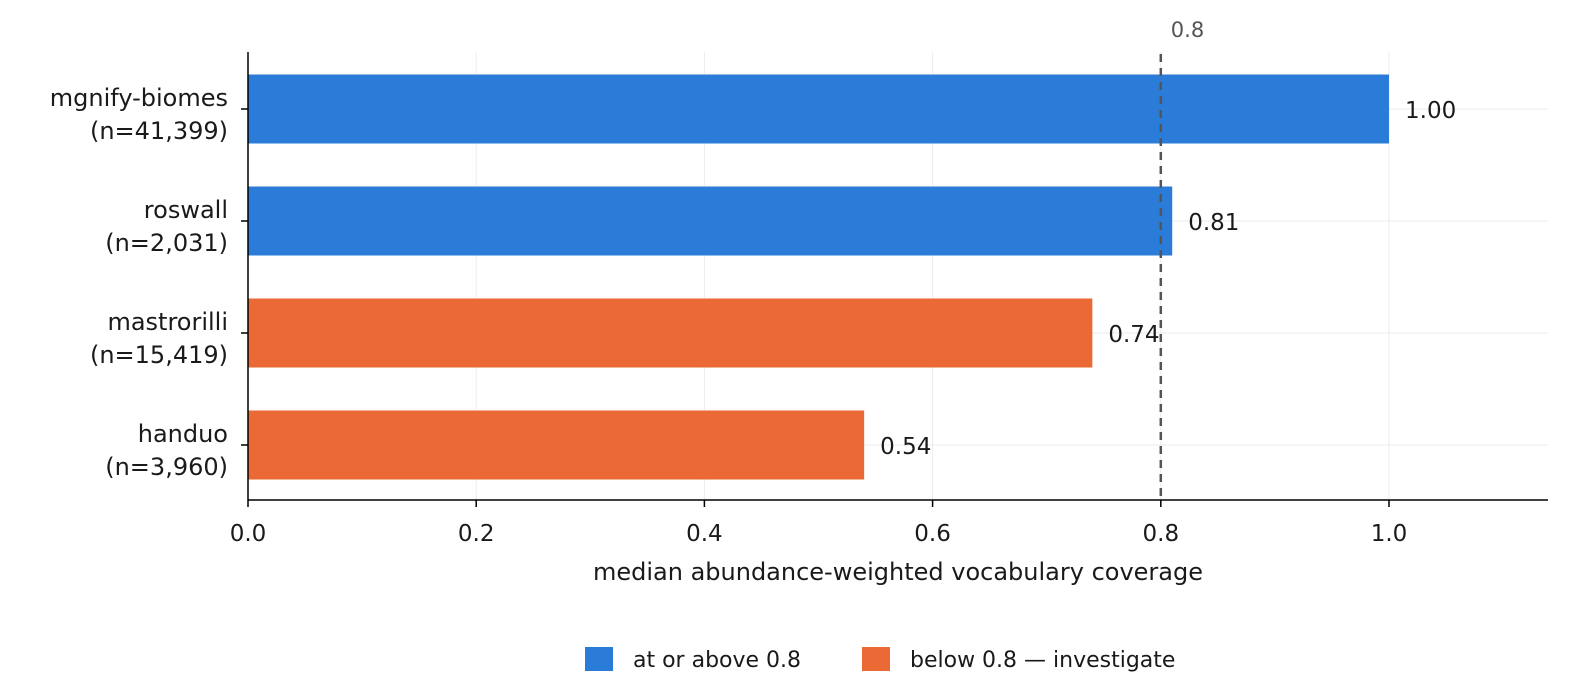  Describe the element at coordinates (248, 534) in the screenshot. I see `x-tick-label: 0.0` at that location.